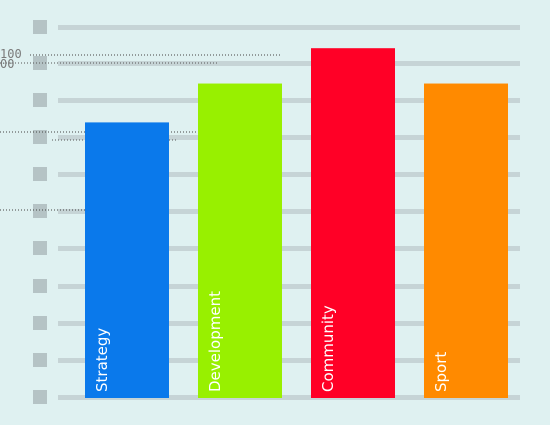 The height and width of the screenshot is (425, 550). What do you see at coordinates (215, 341) in the screenshot?
I see `bar-label-development: Development` at bounding box center [215, 341].